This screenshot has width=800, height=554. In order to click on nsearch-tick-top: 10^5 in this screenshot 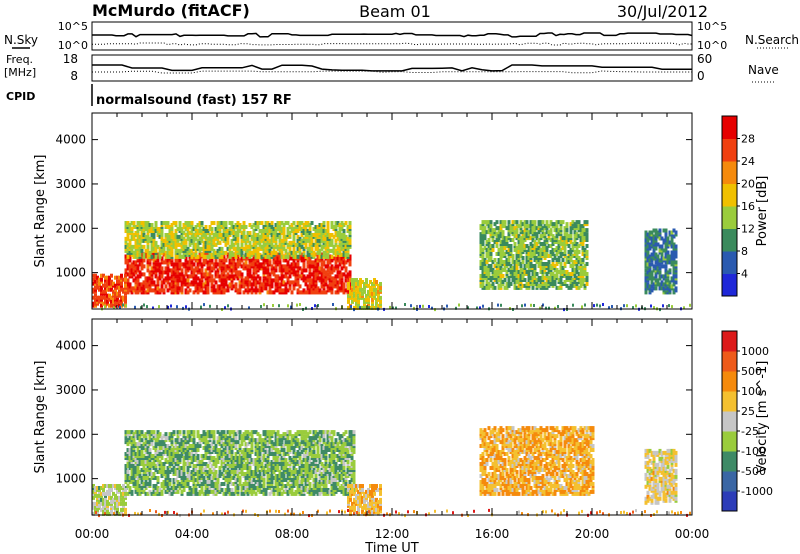, I will do `click(712, 26)`.